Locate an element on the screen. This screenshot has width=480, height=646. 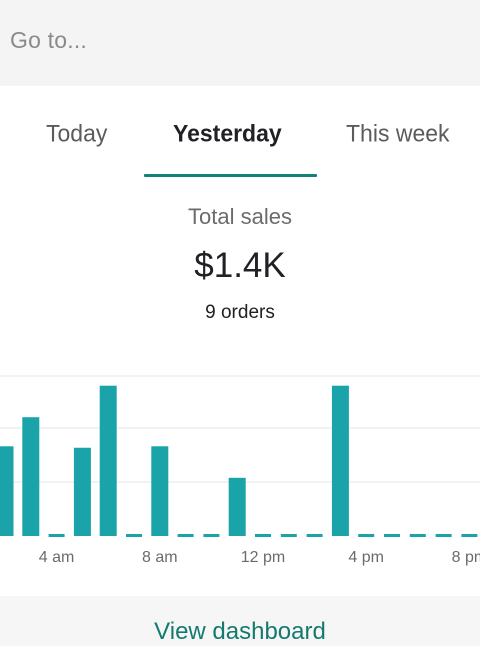
zero-bar-1-pm is located at coordinates (288, 535).